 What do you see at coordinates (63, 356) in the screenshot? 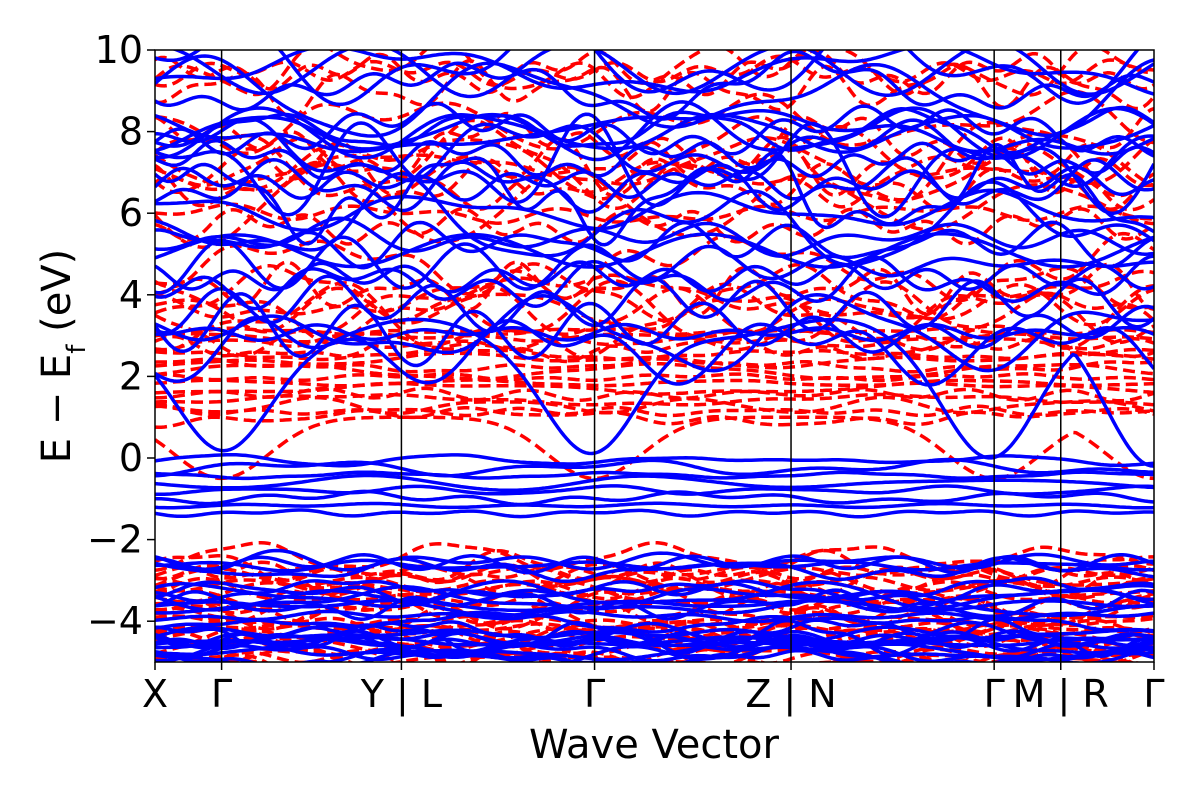
I see `y-axis-title: E − Ef (eV)` at bounding box center [63, 356].